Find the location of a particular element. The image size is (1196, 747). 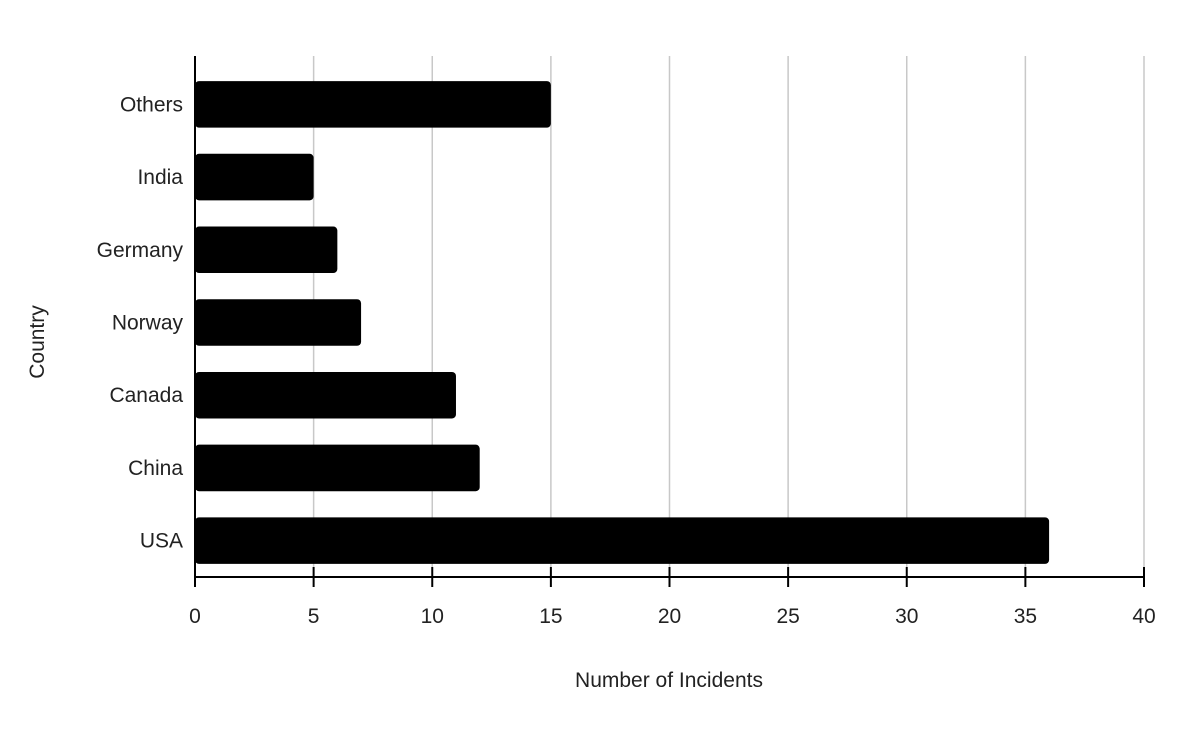

x-ticks: 0 5 10 15 20 25 30 35 40 is located at coordinates (672, 597).